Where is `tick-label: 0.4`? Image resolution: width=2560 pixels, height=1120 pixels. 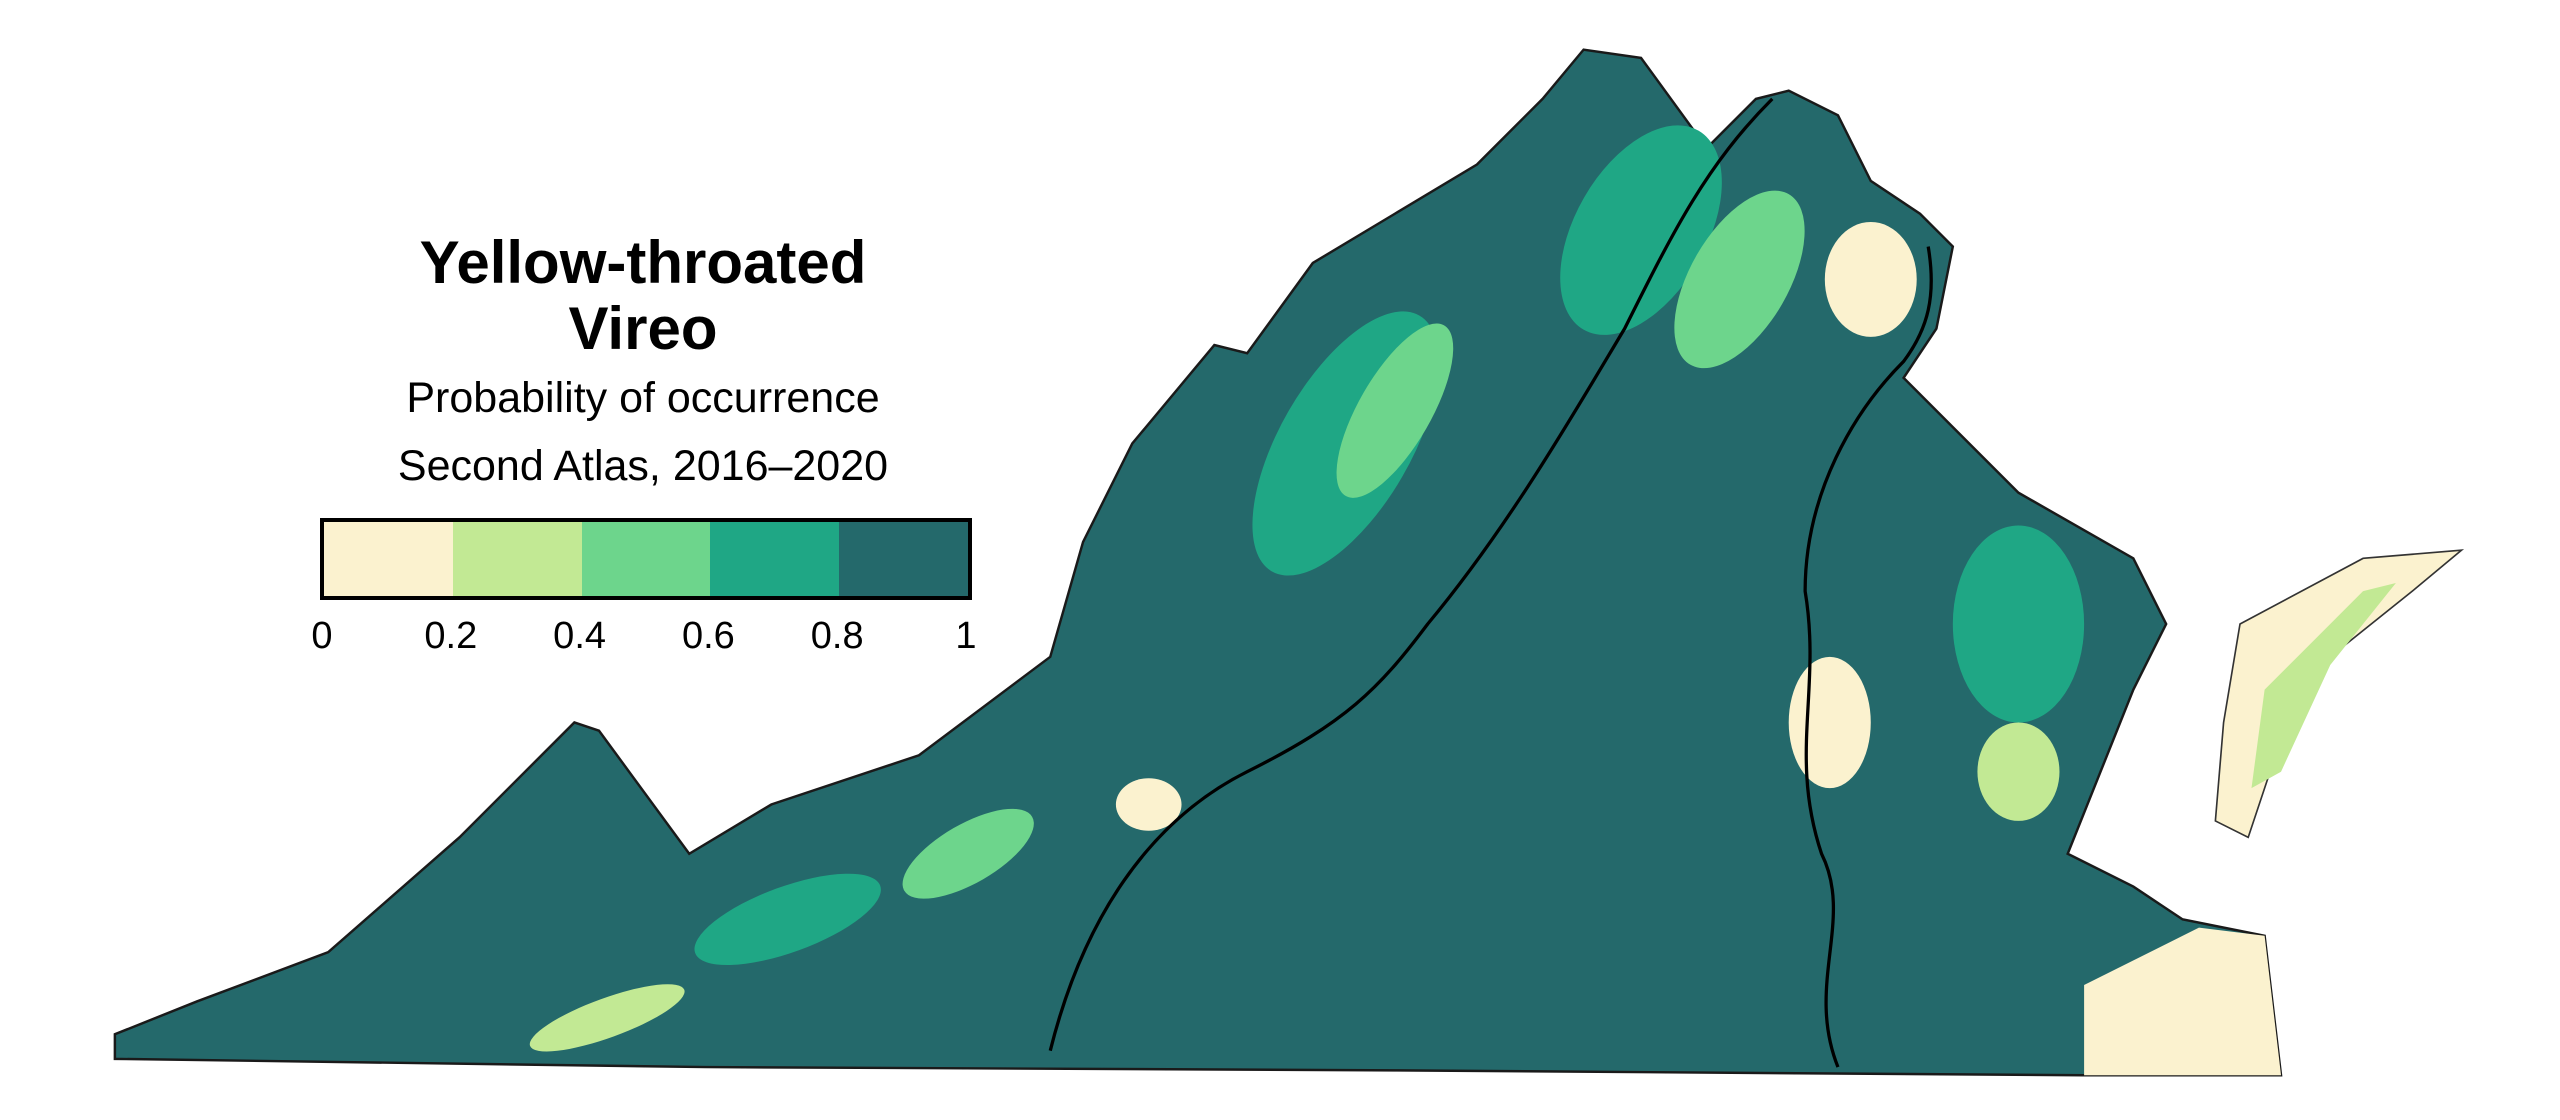 tick-label: 0.4 is located at coordinates (580, 636).